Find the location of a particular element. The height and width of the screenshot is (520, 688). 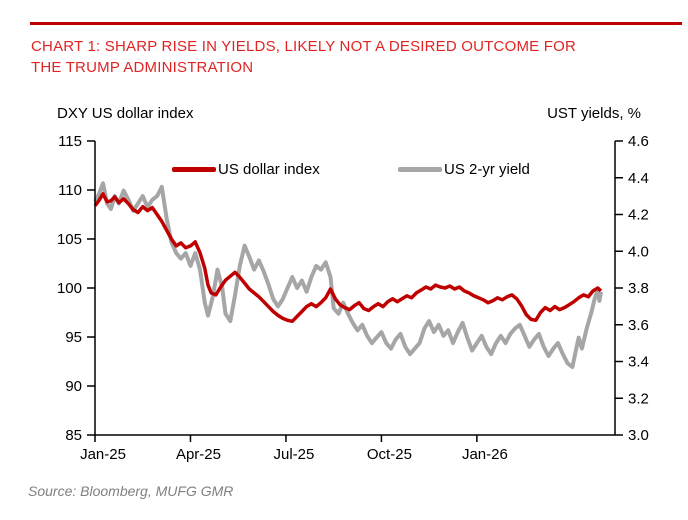

right-axis-tick-label: 4.4 is located at coordinates (638, 178).